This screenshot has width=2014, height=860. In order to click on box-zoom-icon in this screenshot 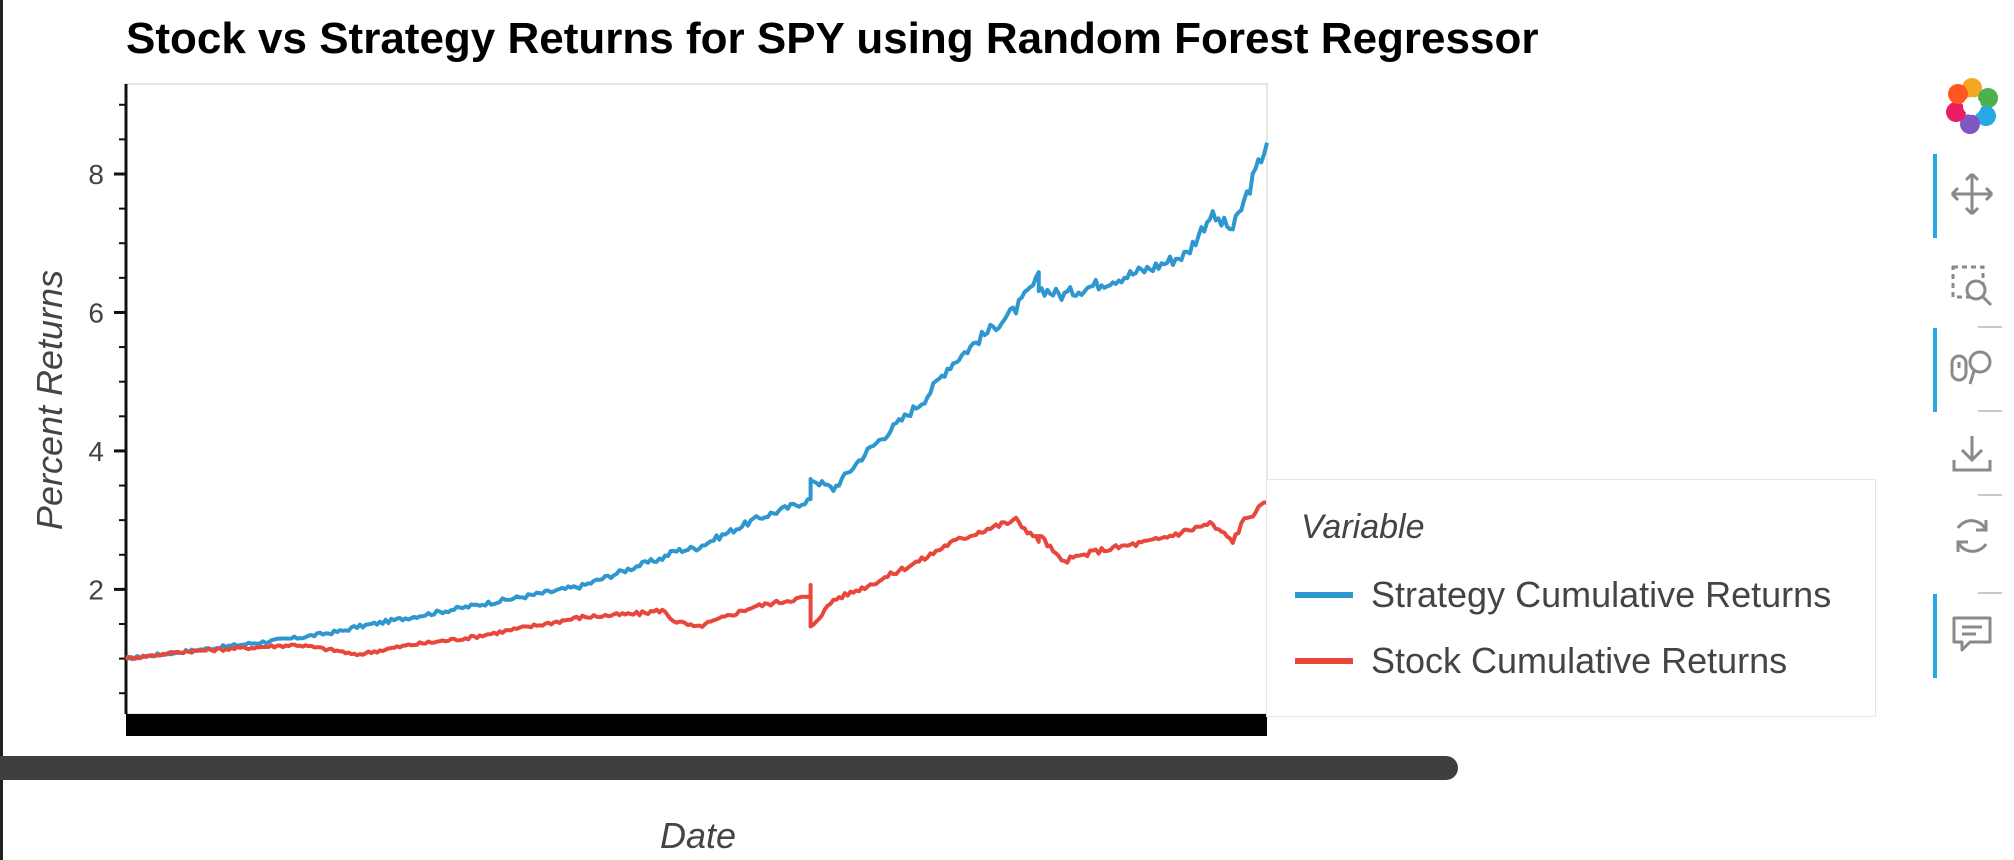, I will do `click(1972, 286)`.